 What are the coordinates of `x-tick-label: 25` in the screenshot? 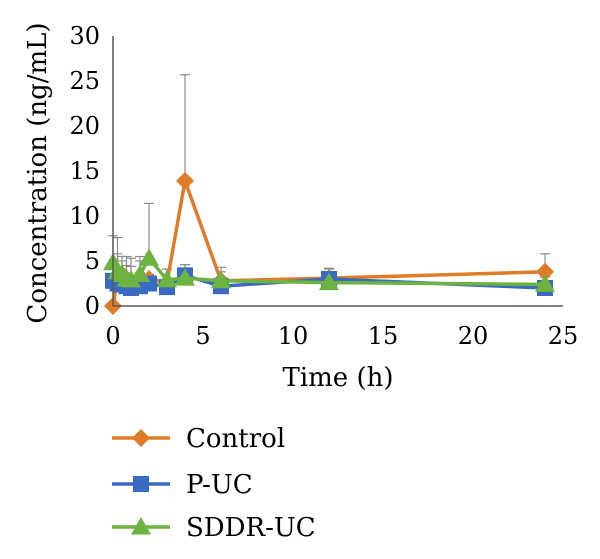 It's located at (563, 336).